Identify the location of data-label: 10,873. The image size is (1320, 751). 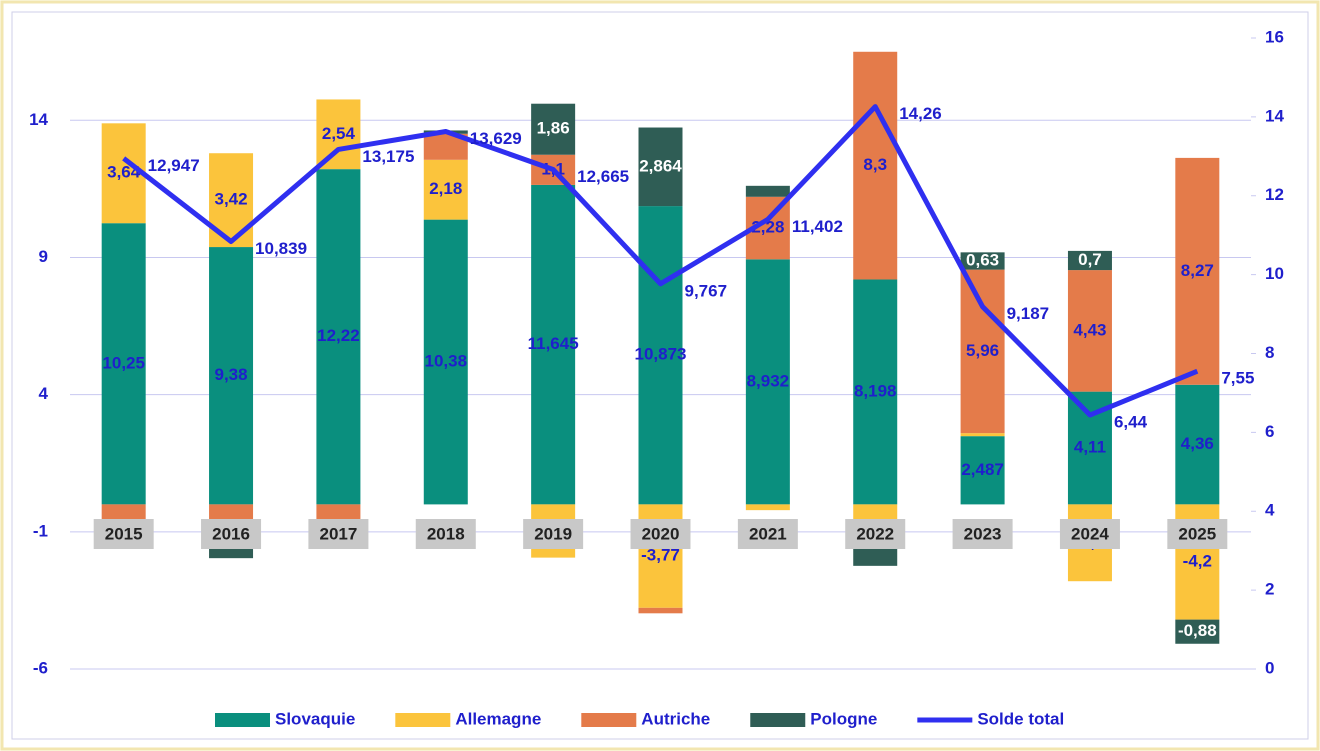
(661, 354).